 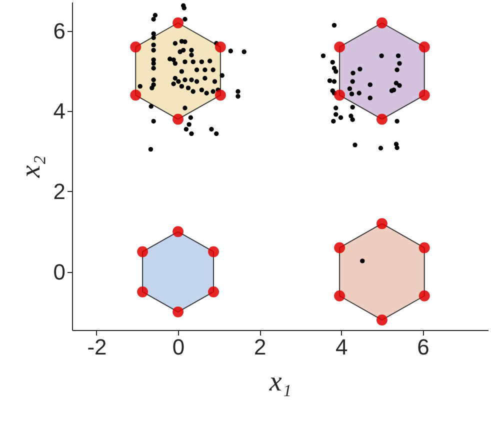 What do you see at coordinates (30, 167) in the screenshot?
I see `y-axis-title: x₂` at bounding box center [30, 167].